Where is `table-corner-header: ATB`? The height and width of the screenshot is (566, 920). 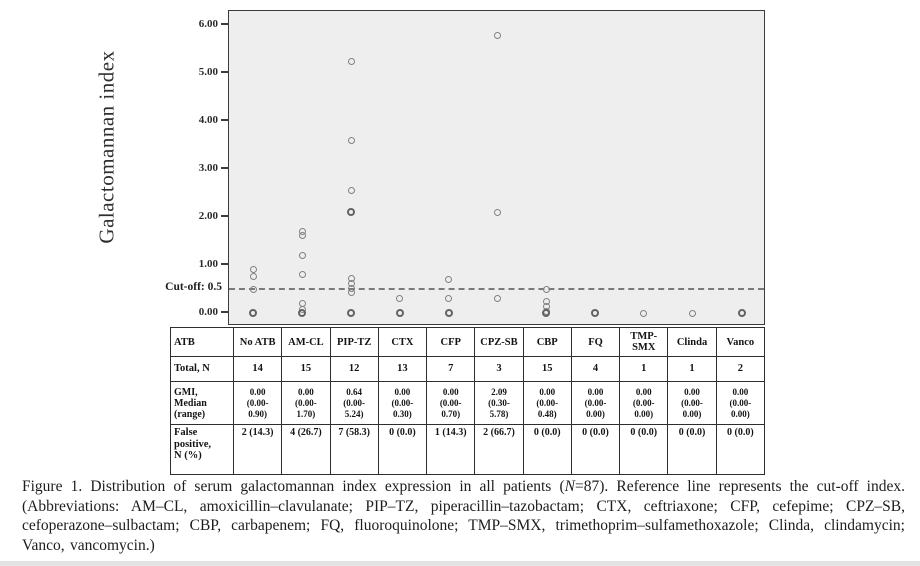
table-corner-header: ATB is located at coordinates (202, 342).